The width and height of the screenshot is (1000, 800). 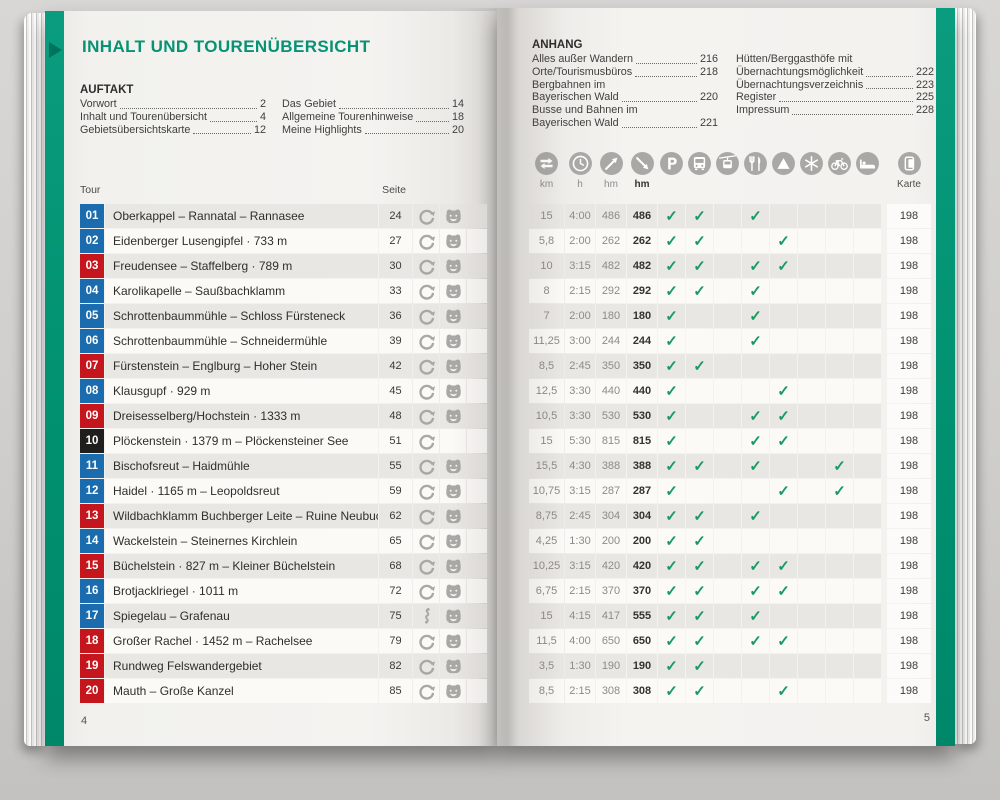 I want to click on descent-value: 244, so click(x=642, y=341).